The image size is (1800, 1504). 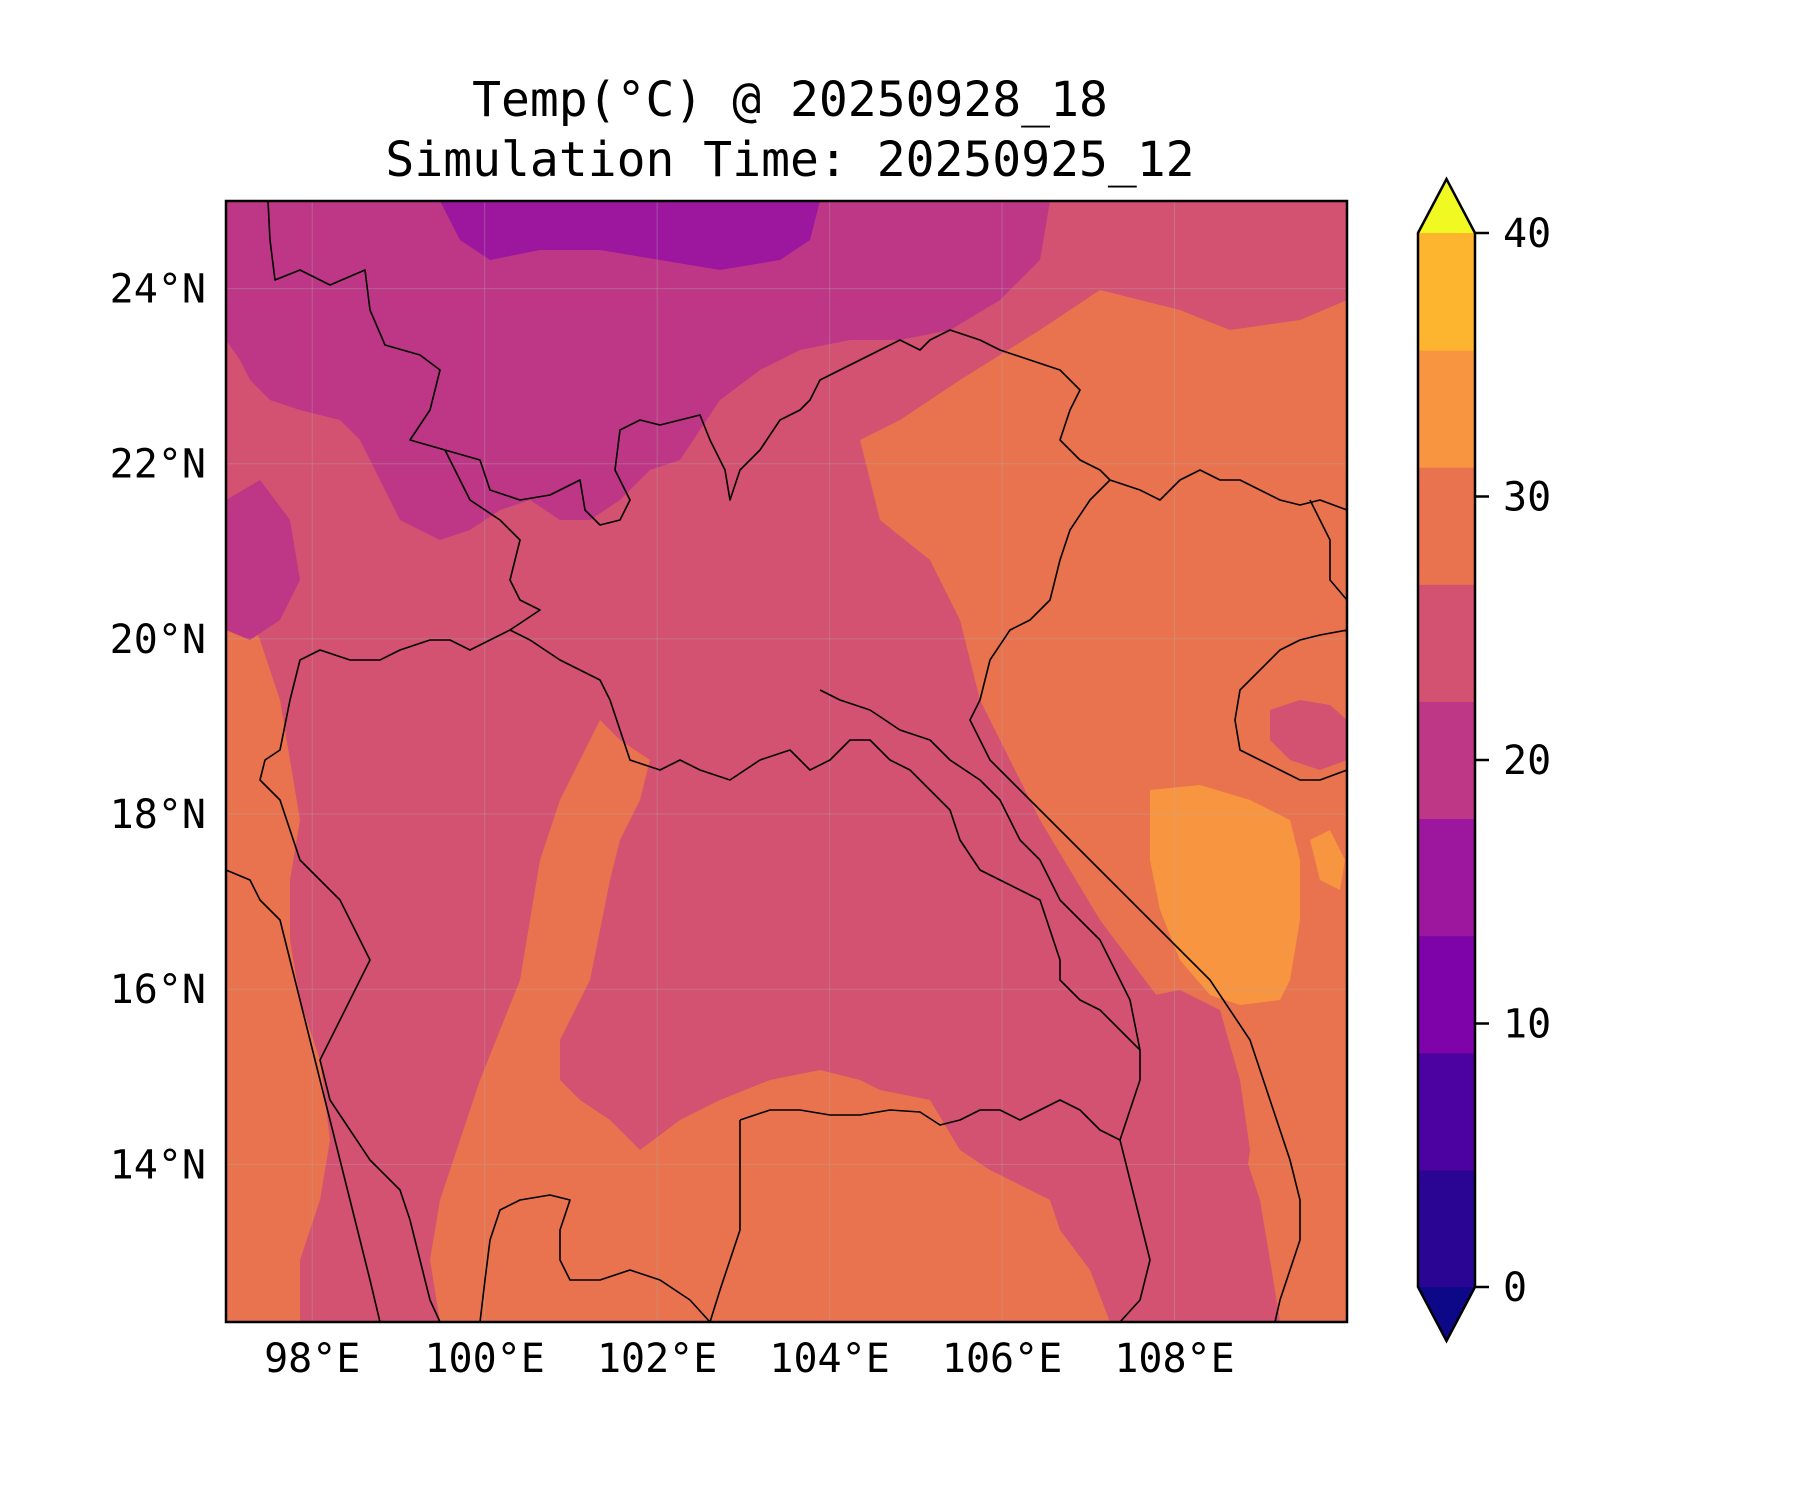 I want to click on y-tick-label: 22°N, so click(x=158, y=465).